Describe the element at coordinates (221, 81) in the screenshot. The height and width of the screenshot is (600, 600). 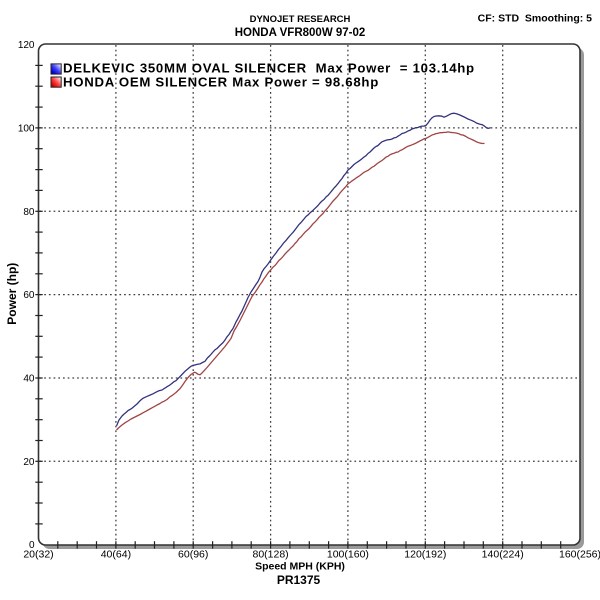
I see `svg-text:HONDA OEM SILENCER Max Power =: HONDA OEM SILENCER Max Power = 98.68hp` at that location.